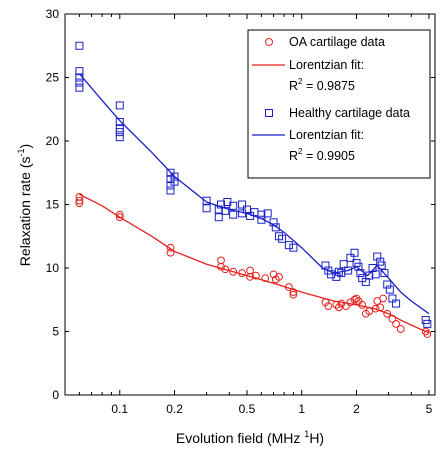 This screenshot has width=442, height=455. I want to click on x-tick-label: 1, so click(301, 409).